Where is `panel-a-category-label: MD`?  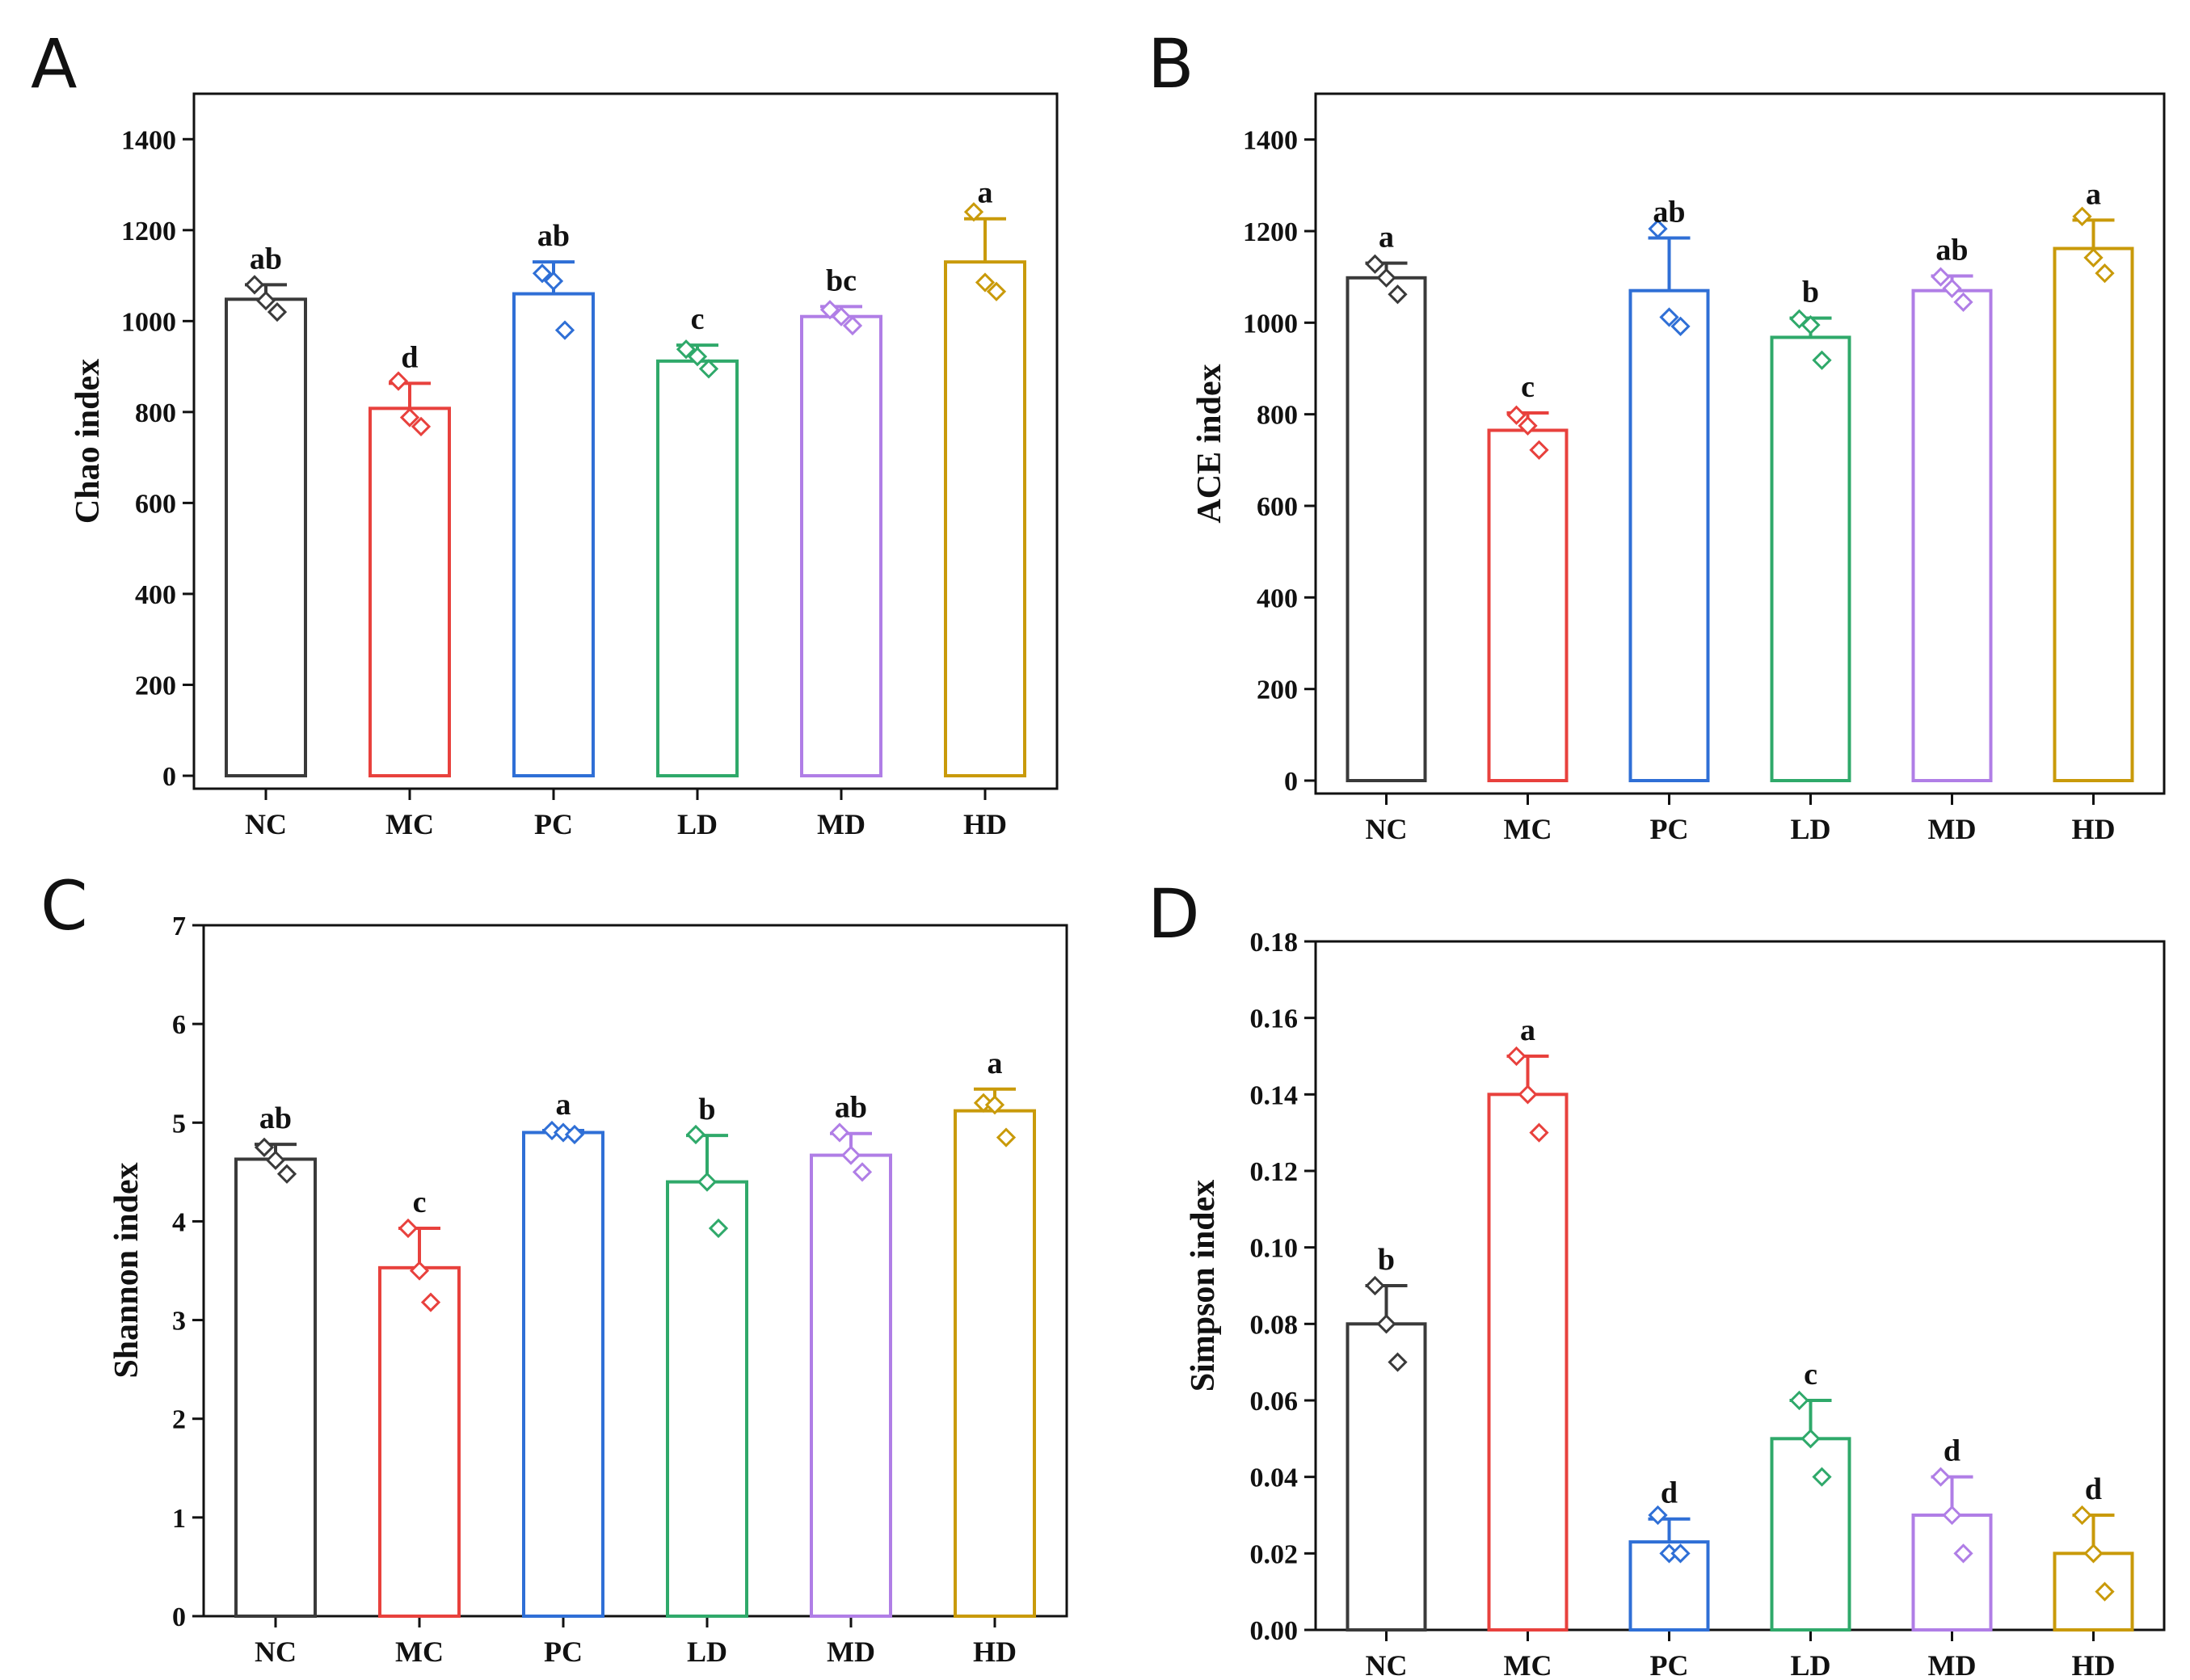 panel-a-category-label: MD is located at coordinates (841, 824).